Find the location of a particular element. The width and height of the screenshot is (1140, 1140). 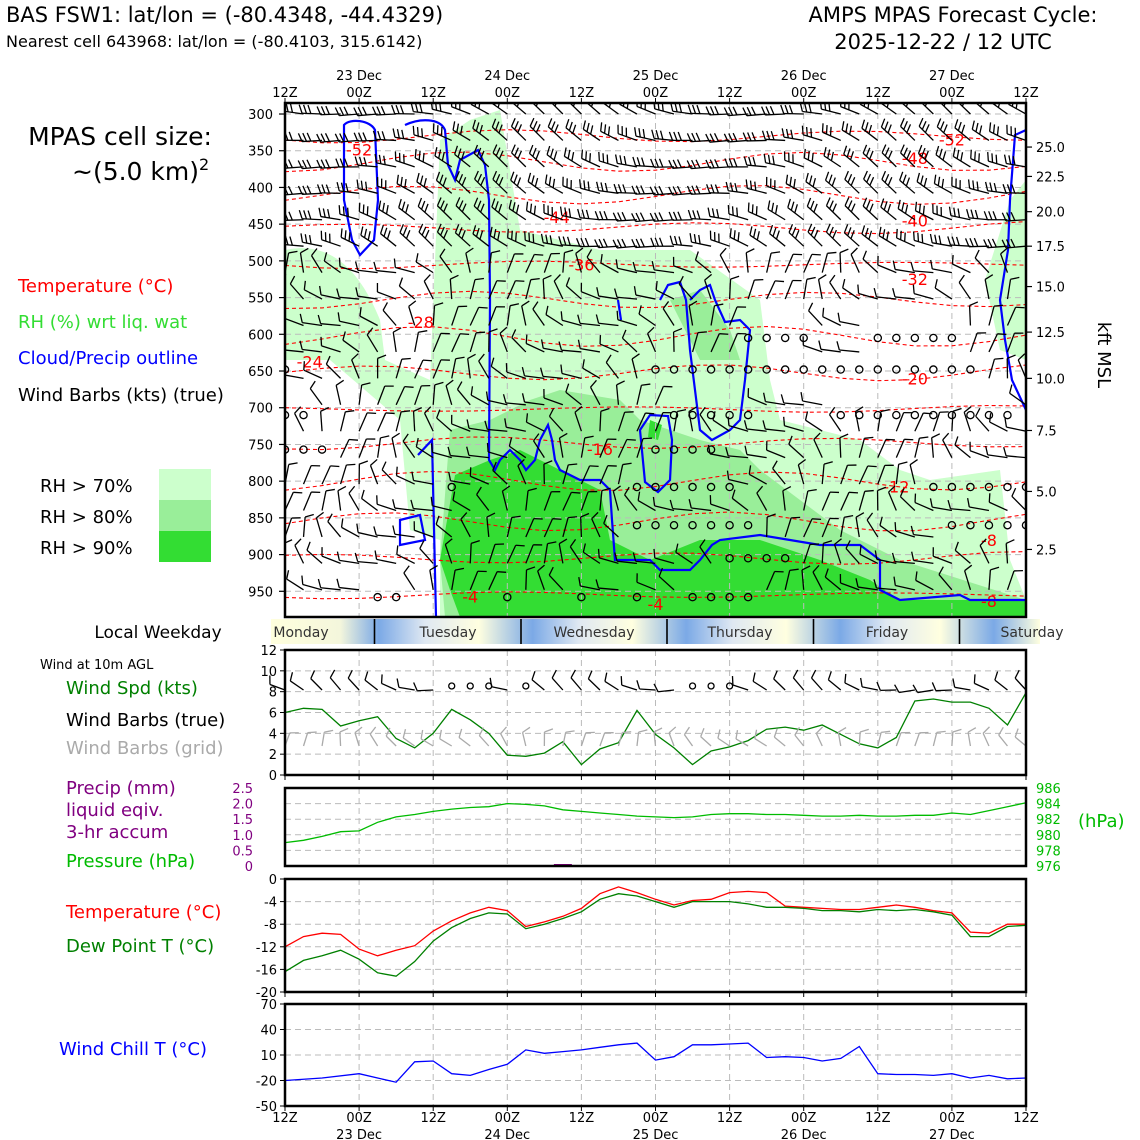

wind-barb-true-flag is located at coordinates (775, 675).